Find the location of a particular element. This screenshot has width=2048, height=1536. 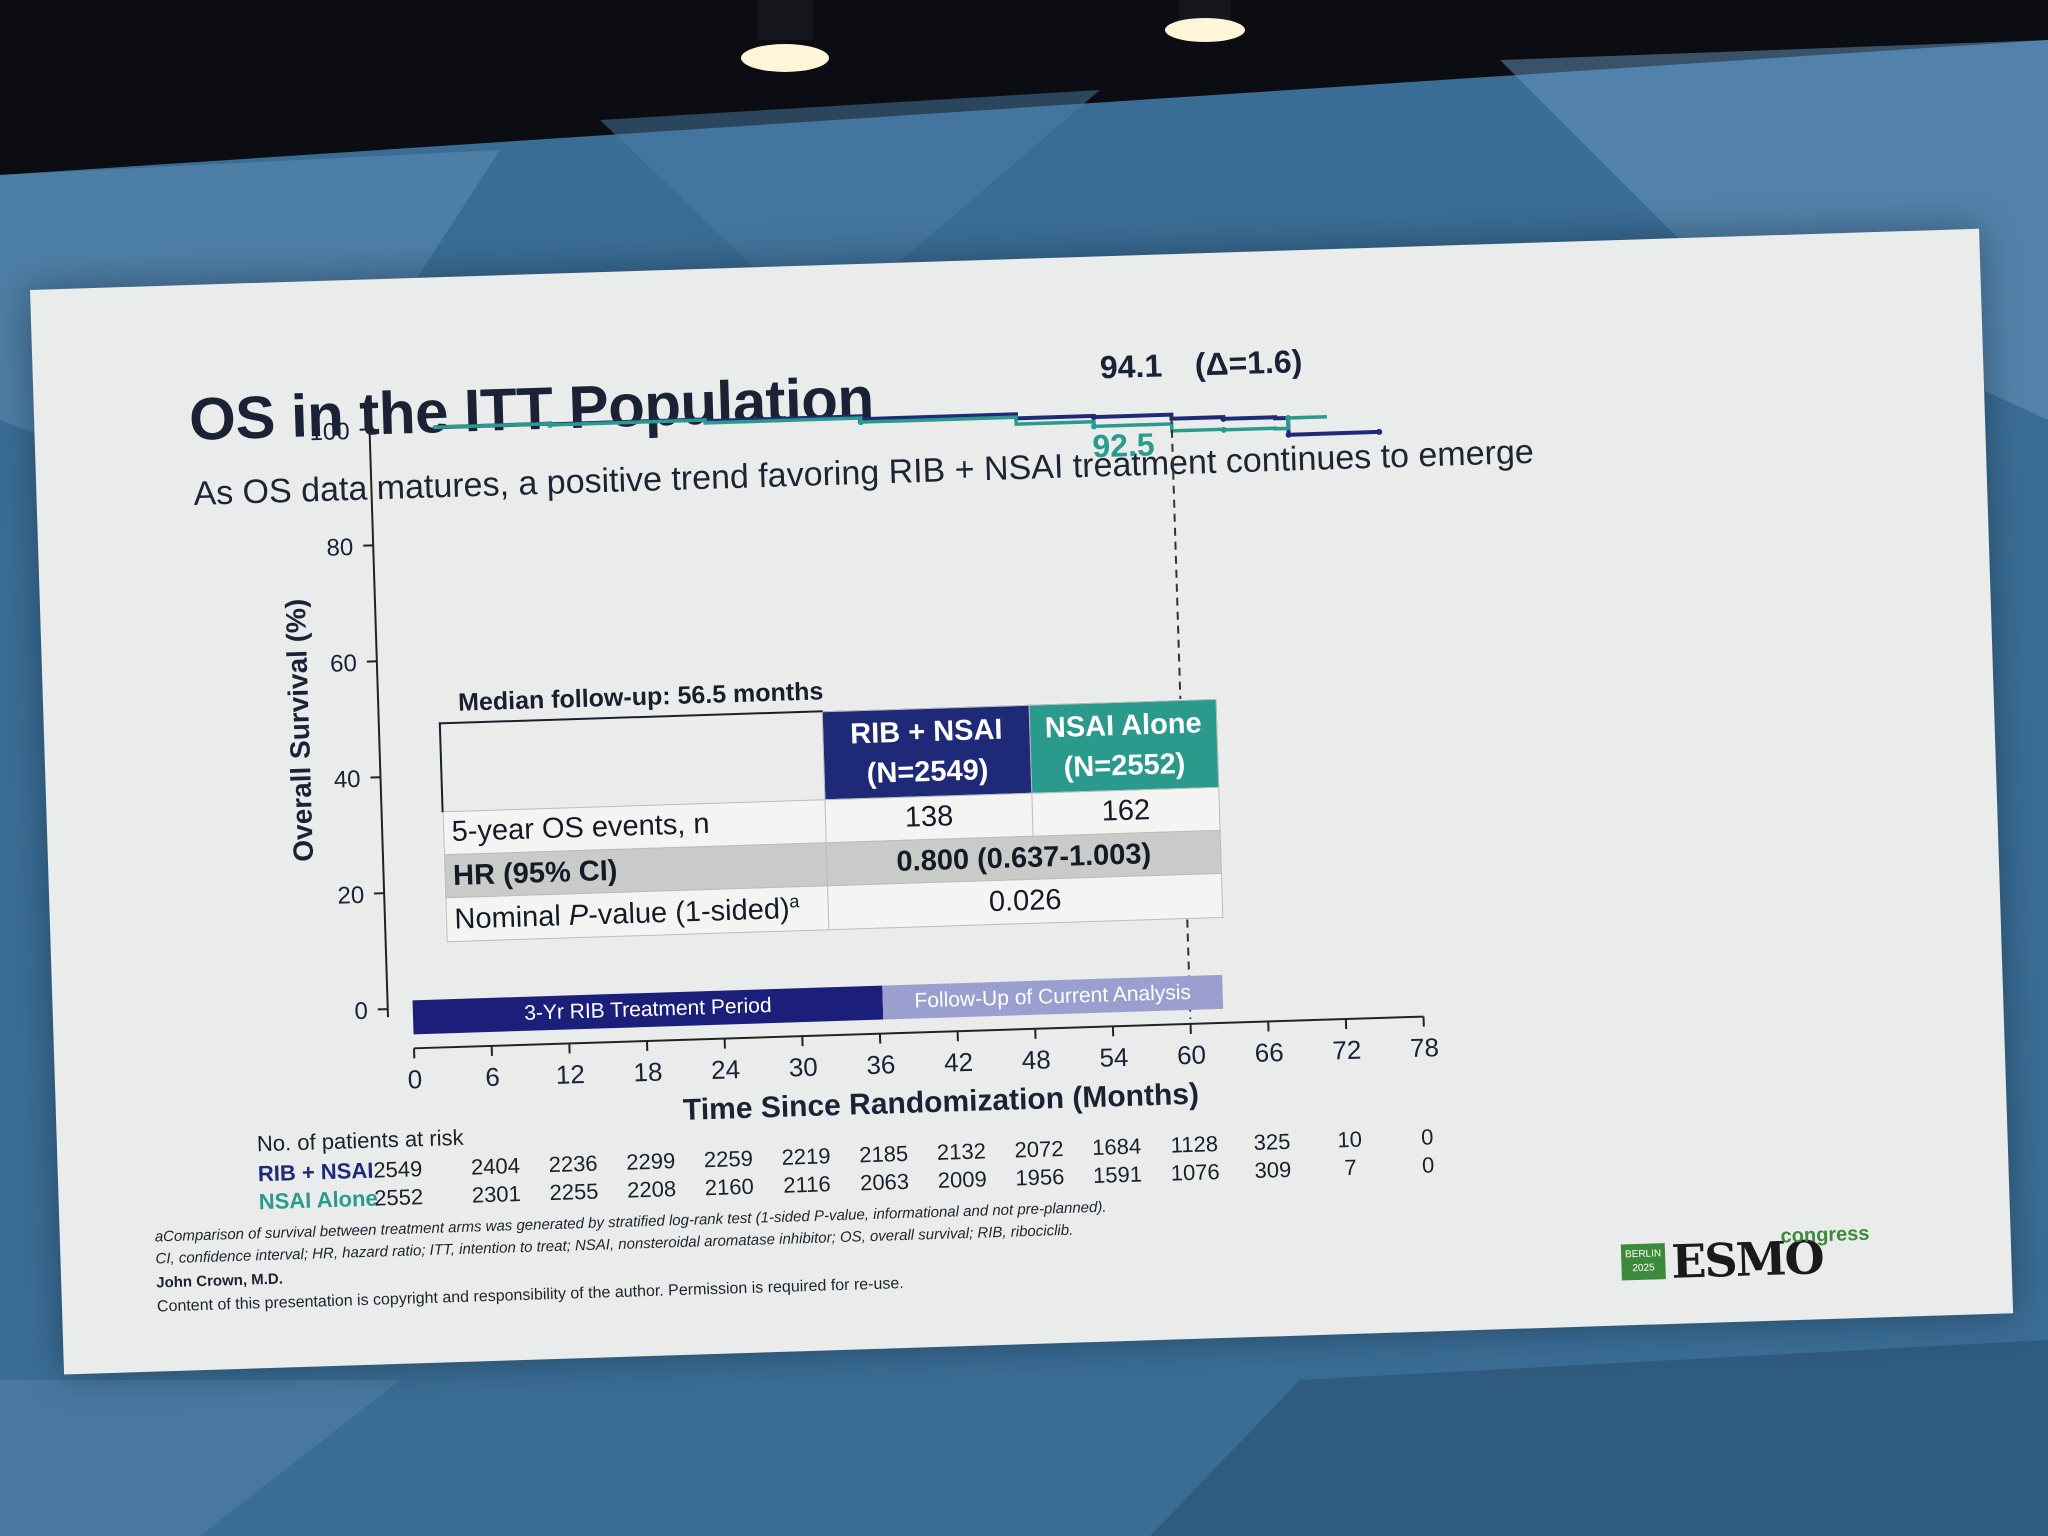

at-risk-cell-nsai: 0 is located at coordinates (1428, 1165).